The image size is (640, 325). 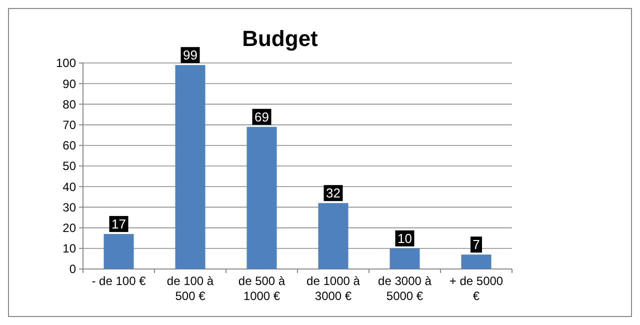 What do you see at coordinates (69, 145) in the screenshot?
I see `y-tick-label: 60` at bounding box center [69, 145].